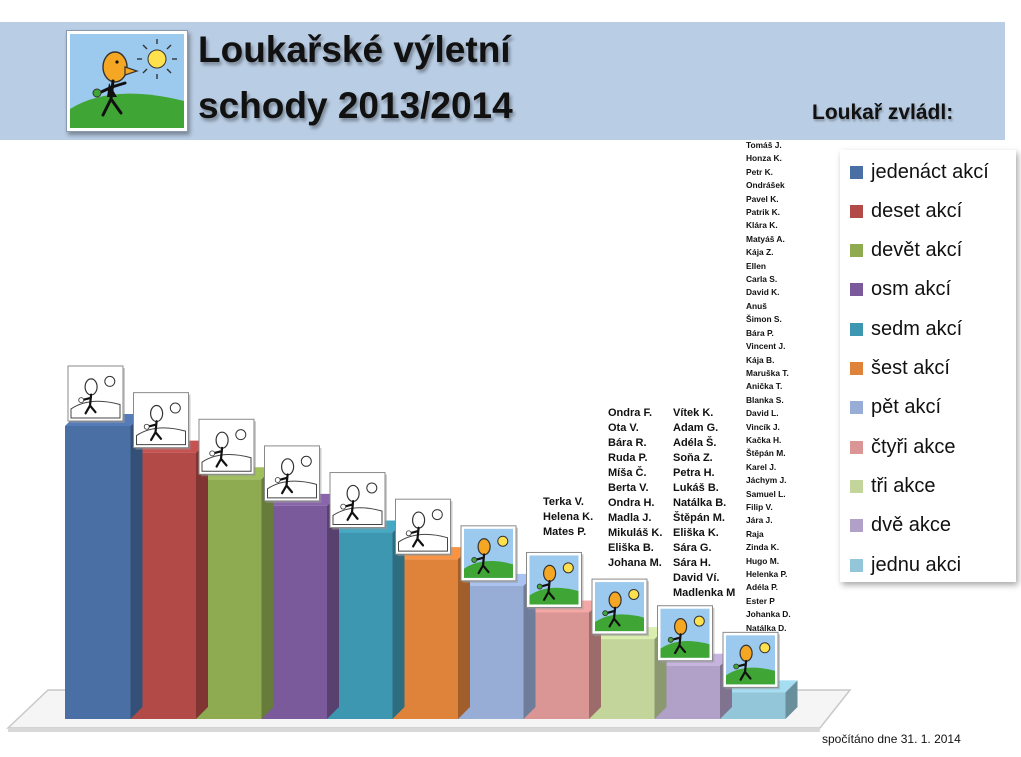 The height and width of the screenshot is (757, 1021). What do you see at coordinates (756, 305) in the screenshot?
I see `name-entry: Anuš` at bounding box center [756, 305].